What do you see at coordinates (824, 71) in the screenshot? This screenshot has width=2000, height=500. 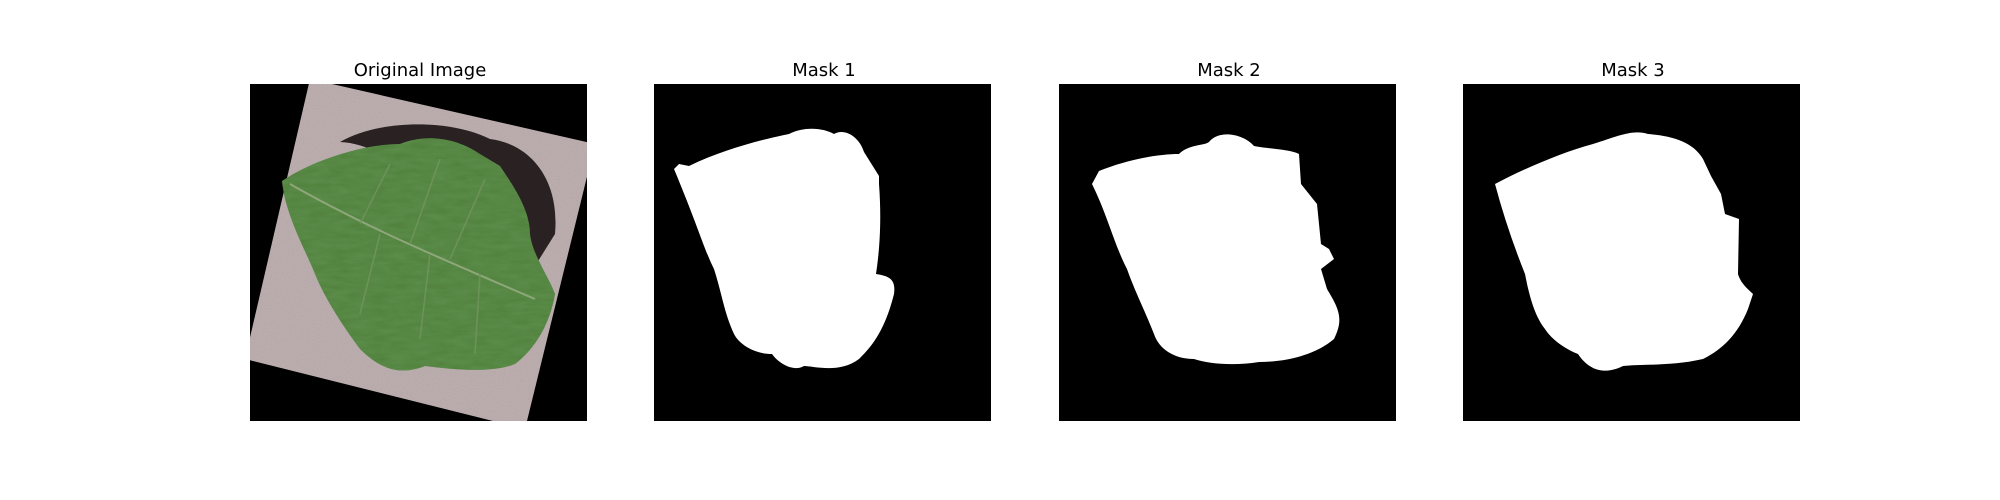 I see `panel-title: Mask 1` at bounding box center [824, 71].